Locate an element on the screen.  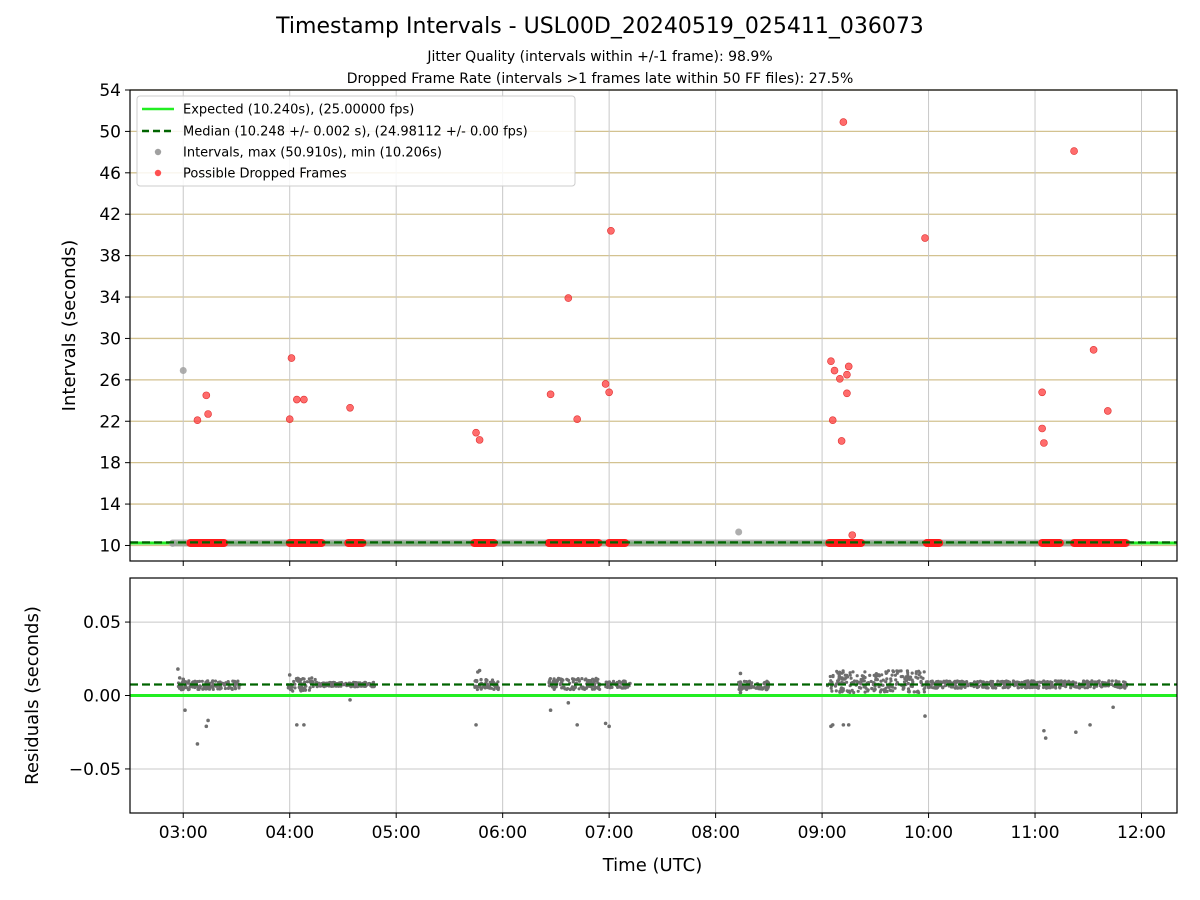
y-tick-label: 18 is located at coordinates (110, 464).